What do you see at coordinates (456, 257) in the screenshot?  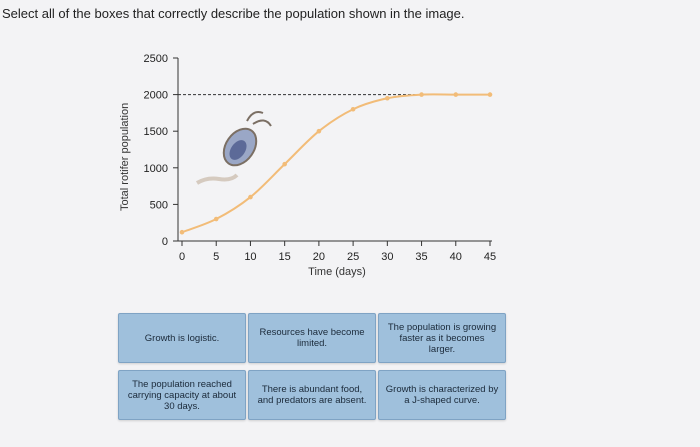 I see `x-tick-label: 40` at bounding box center [456, 257].